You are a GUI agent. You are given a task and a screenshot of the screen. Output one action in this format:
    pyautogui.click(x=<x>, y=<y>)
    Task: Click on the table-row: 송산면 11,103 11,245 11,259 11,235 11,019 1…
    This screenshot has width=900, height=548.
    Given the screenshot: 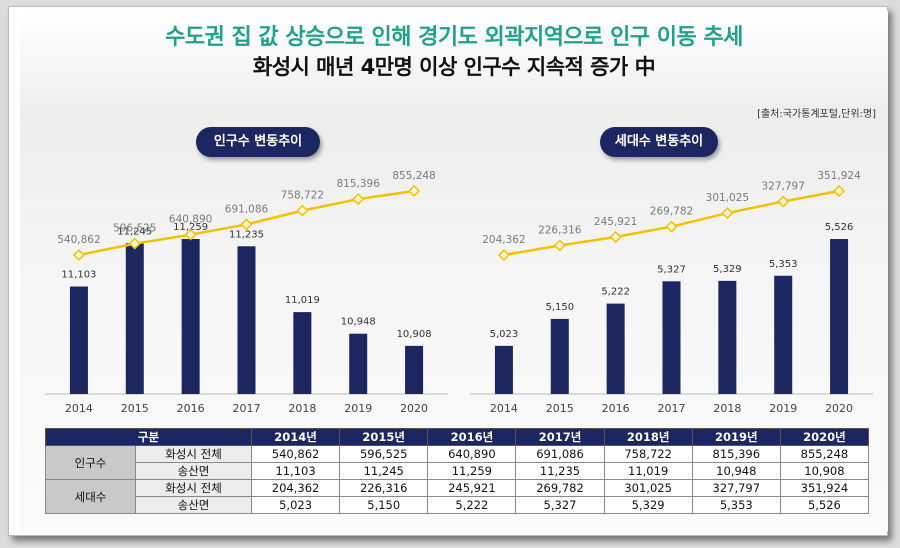 What is the action you would take?
    pyautogui.click(x=458, y=471)
    